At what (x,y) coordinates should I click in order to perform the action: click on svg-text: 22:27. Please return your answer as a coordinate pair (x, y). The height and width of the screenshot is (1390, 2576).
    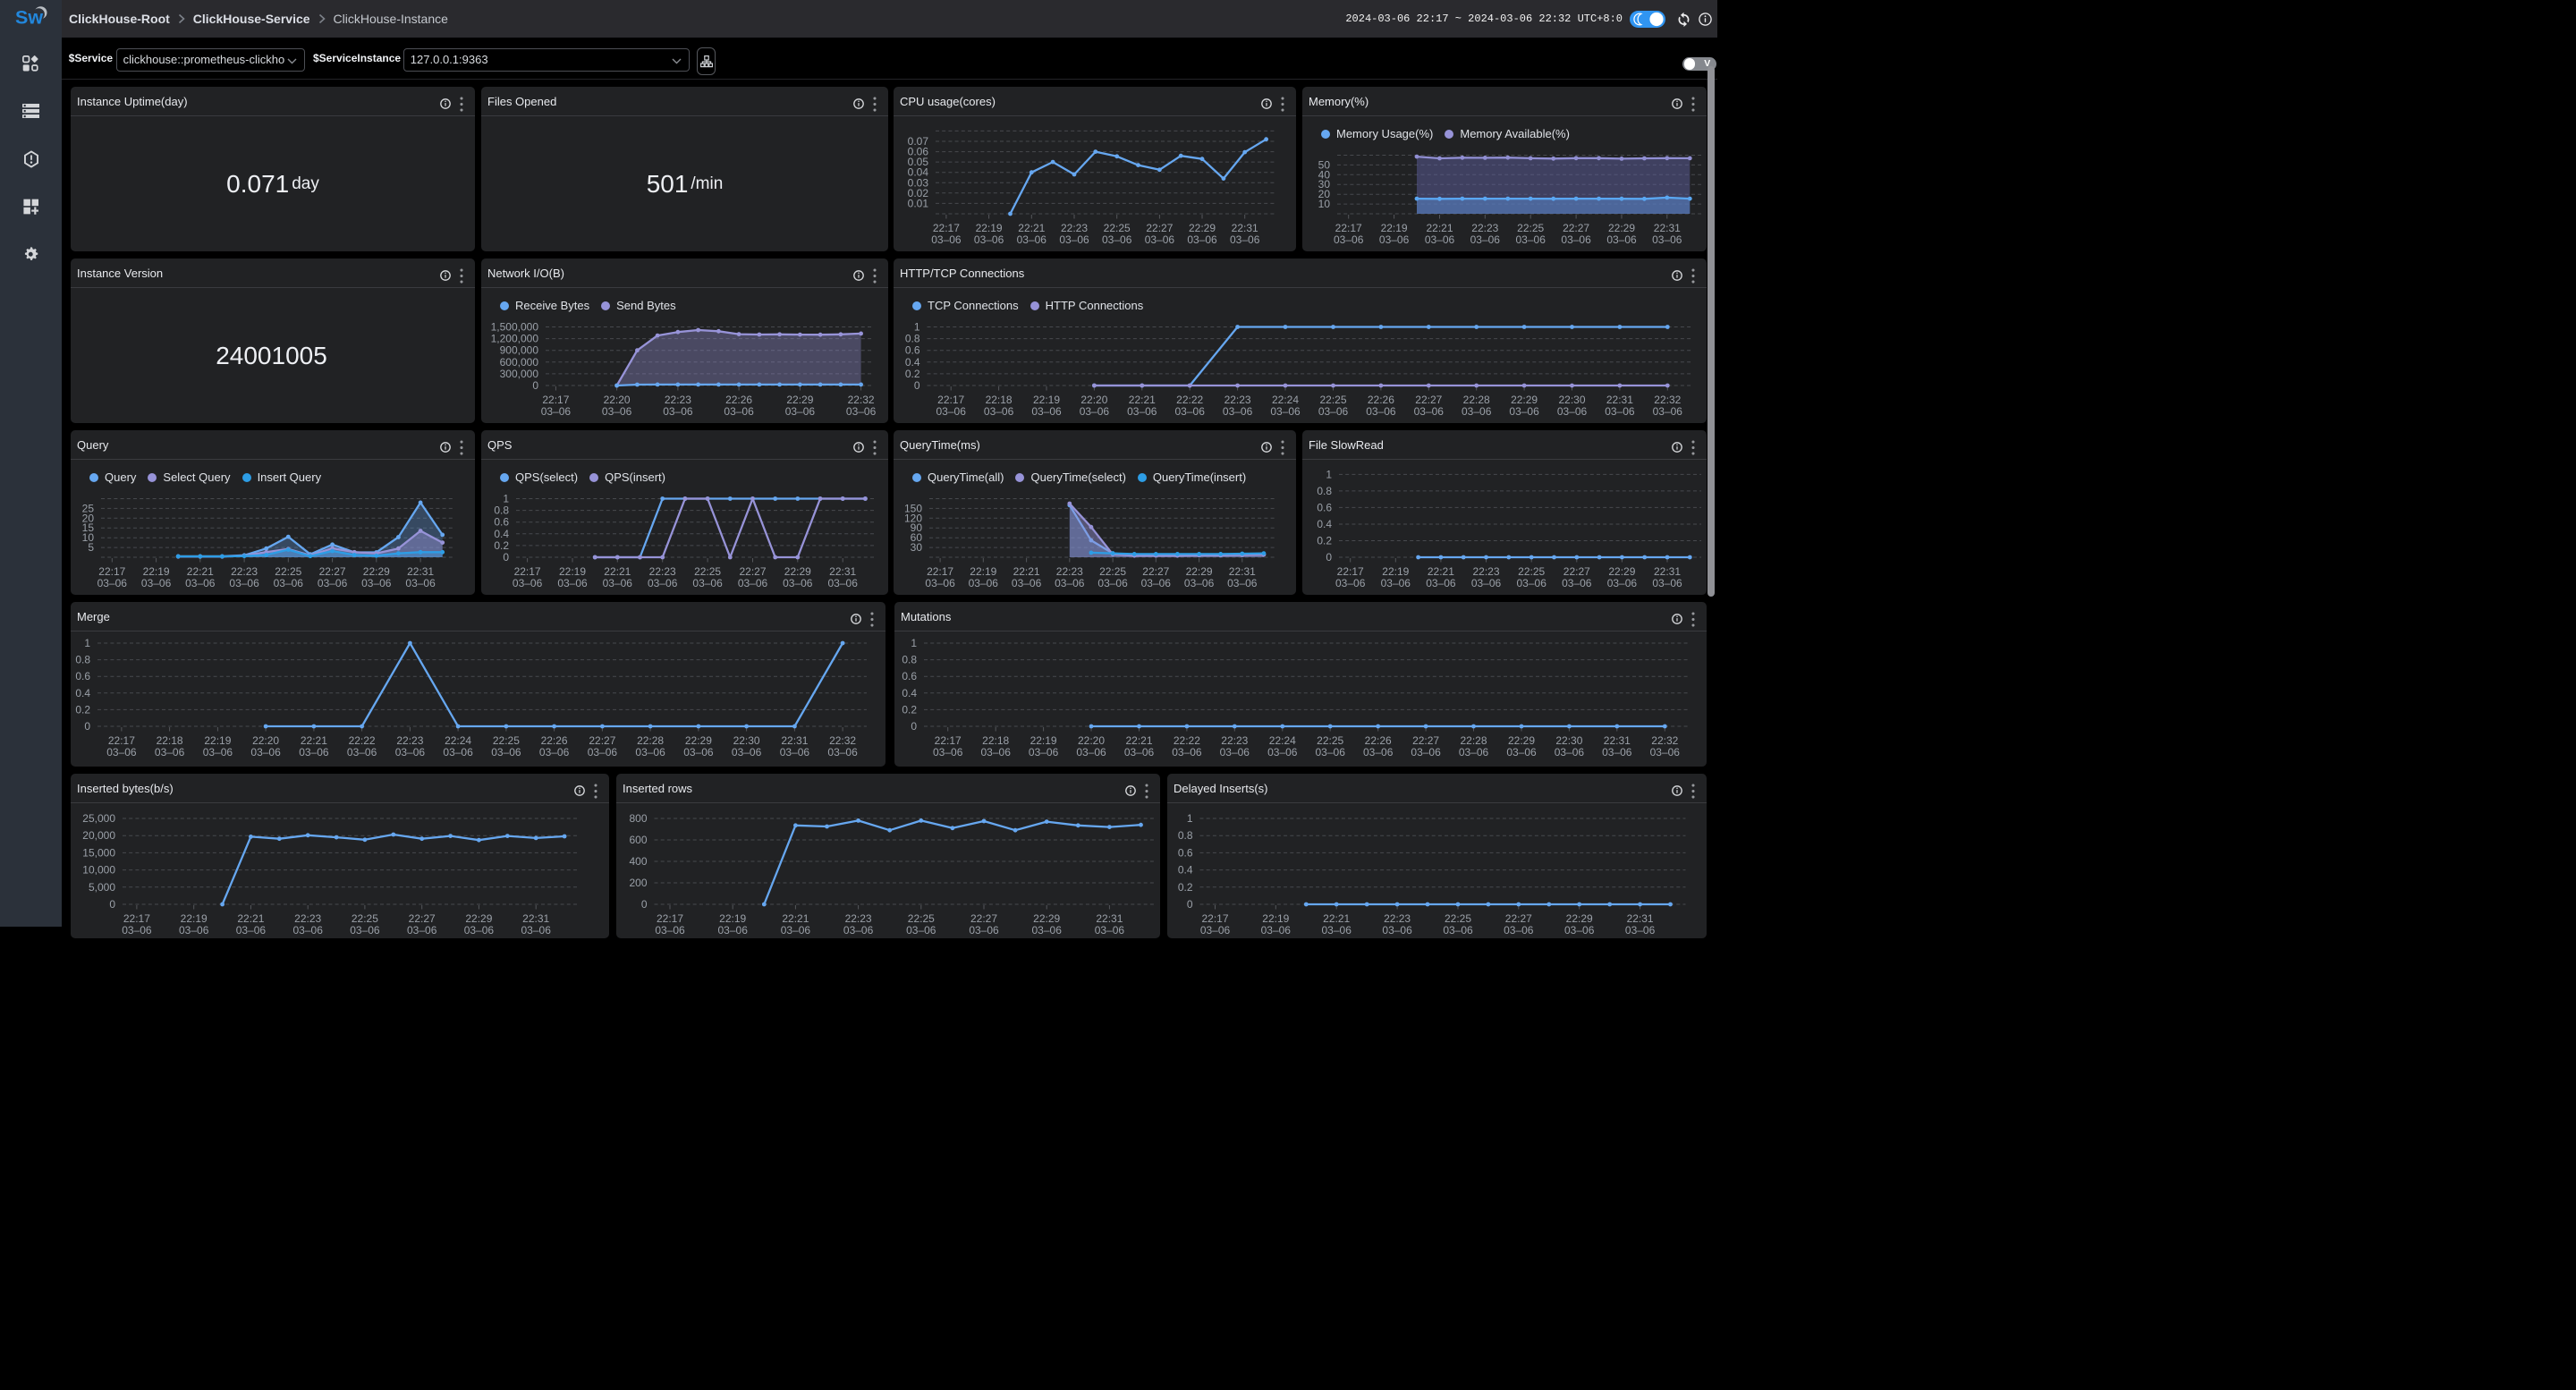
    Looking at the image, I should click on (1155, 571).